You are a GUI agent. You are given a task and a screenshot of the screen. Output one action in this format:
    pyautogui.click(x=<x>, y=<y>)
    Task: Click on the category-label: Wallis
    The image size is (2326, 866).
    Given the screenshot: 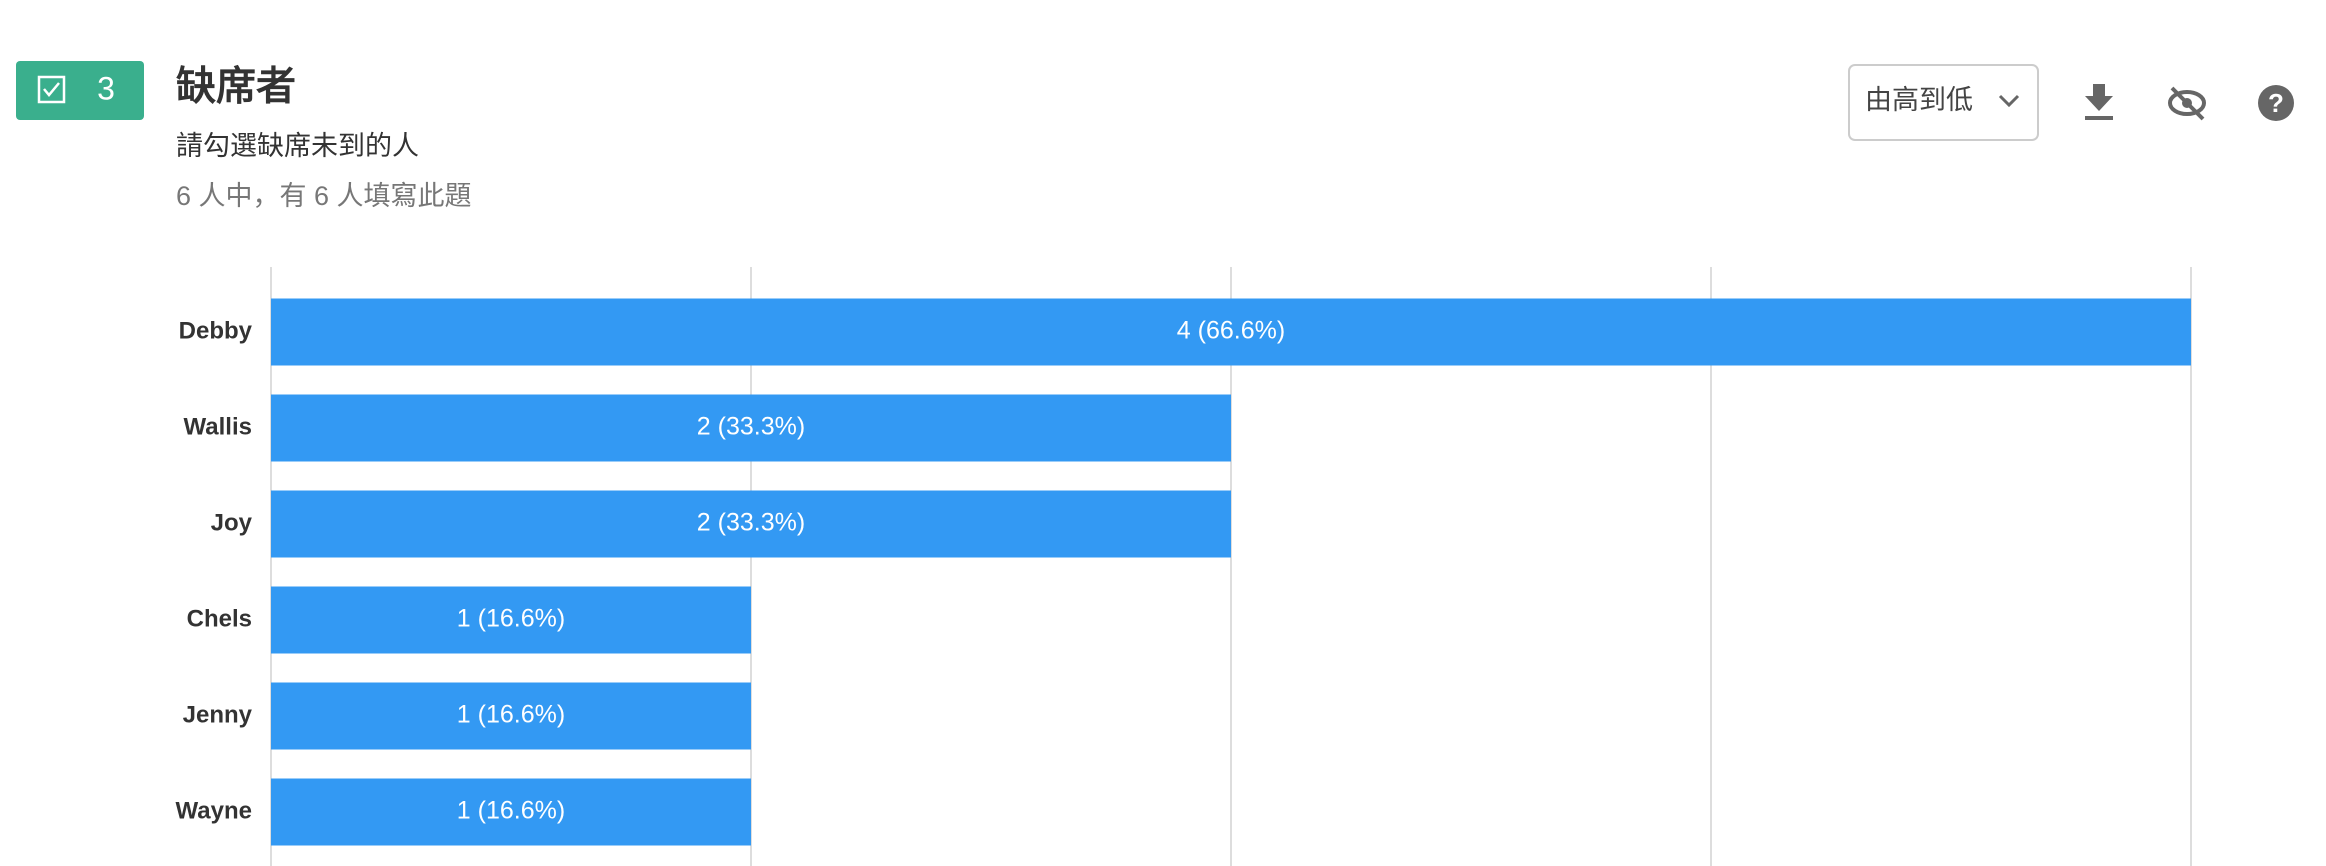 What is the action you would take?
    pyautogui.click(x=218, y=426)
    